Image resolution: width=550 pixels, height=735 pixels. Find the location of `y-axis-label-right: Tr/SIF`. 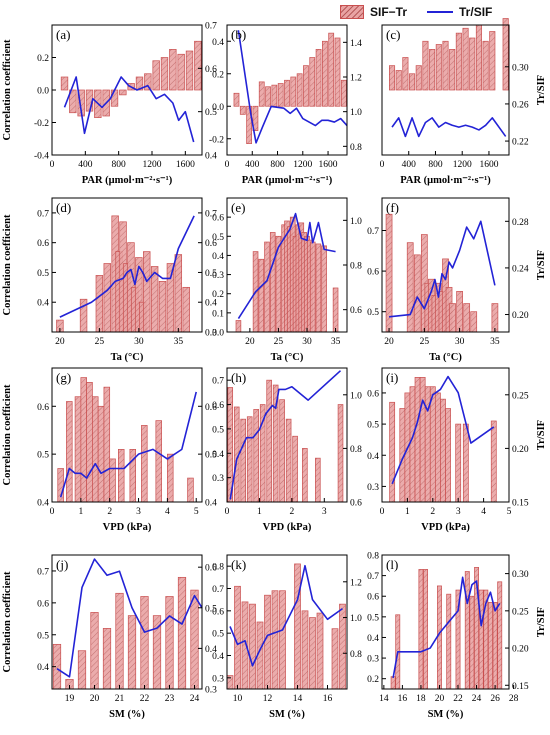

y-axis-label-right: Tr/SIF is located at coordinates (541, 90).